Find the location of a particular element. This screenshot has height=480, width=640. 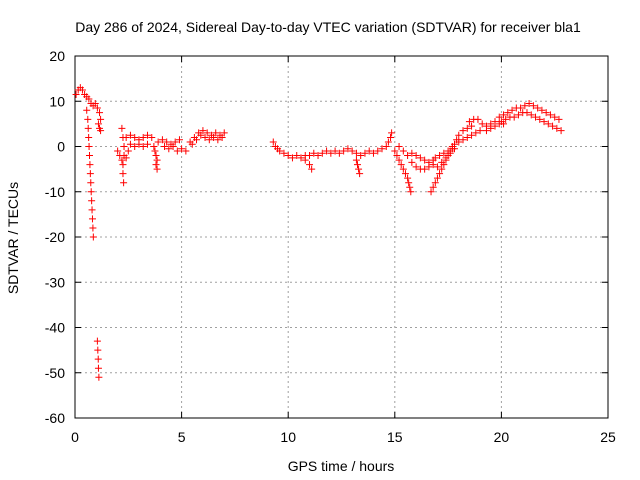

x-tick-label: 5 is located at coordinates (182, 437).